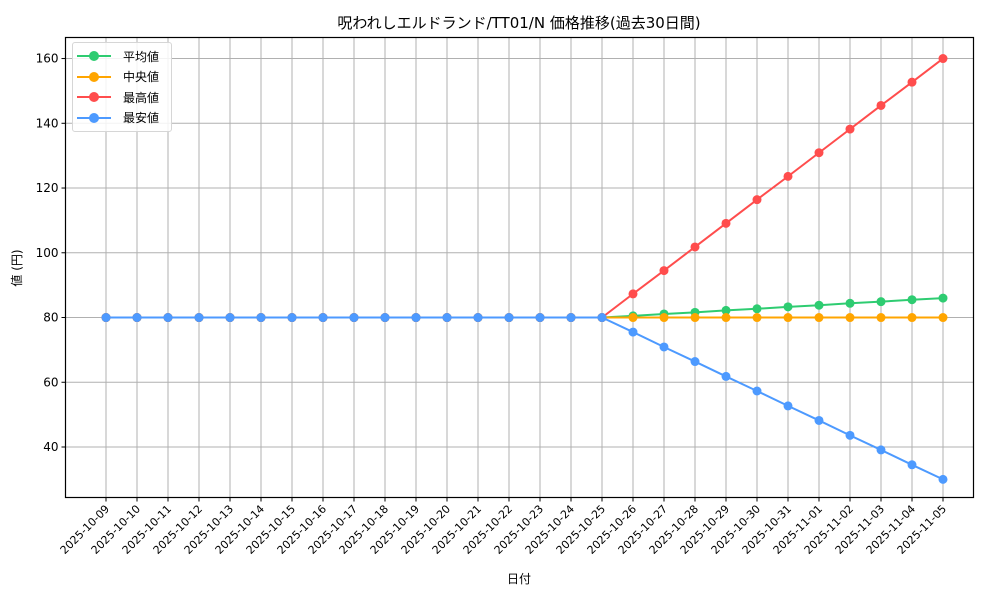 Image resolution: width=1000 pixels, height=604 pixels. I want to click on y-axis: 40 60 80 100 120 140 160, so click(51, 253).